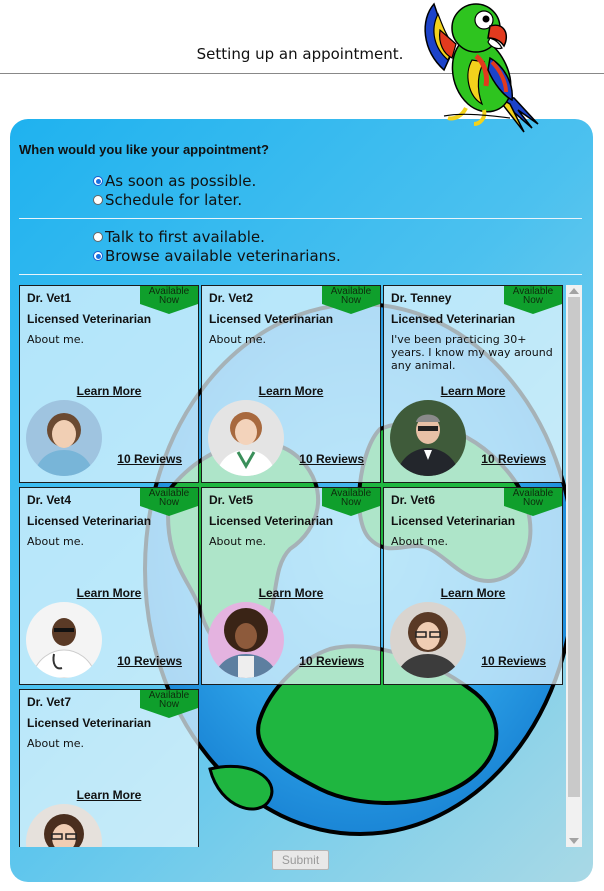 The height and width of the screenshot is (891, 604). I want to click on radio-asap: As soon as possible., so click(174, 181).